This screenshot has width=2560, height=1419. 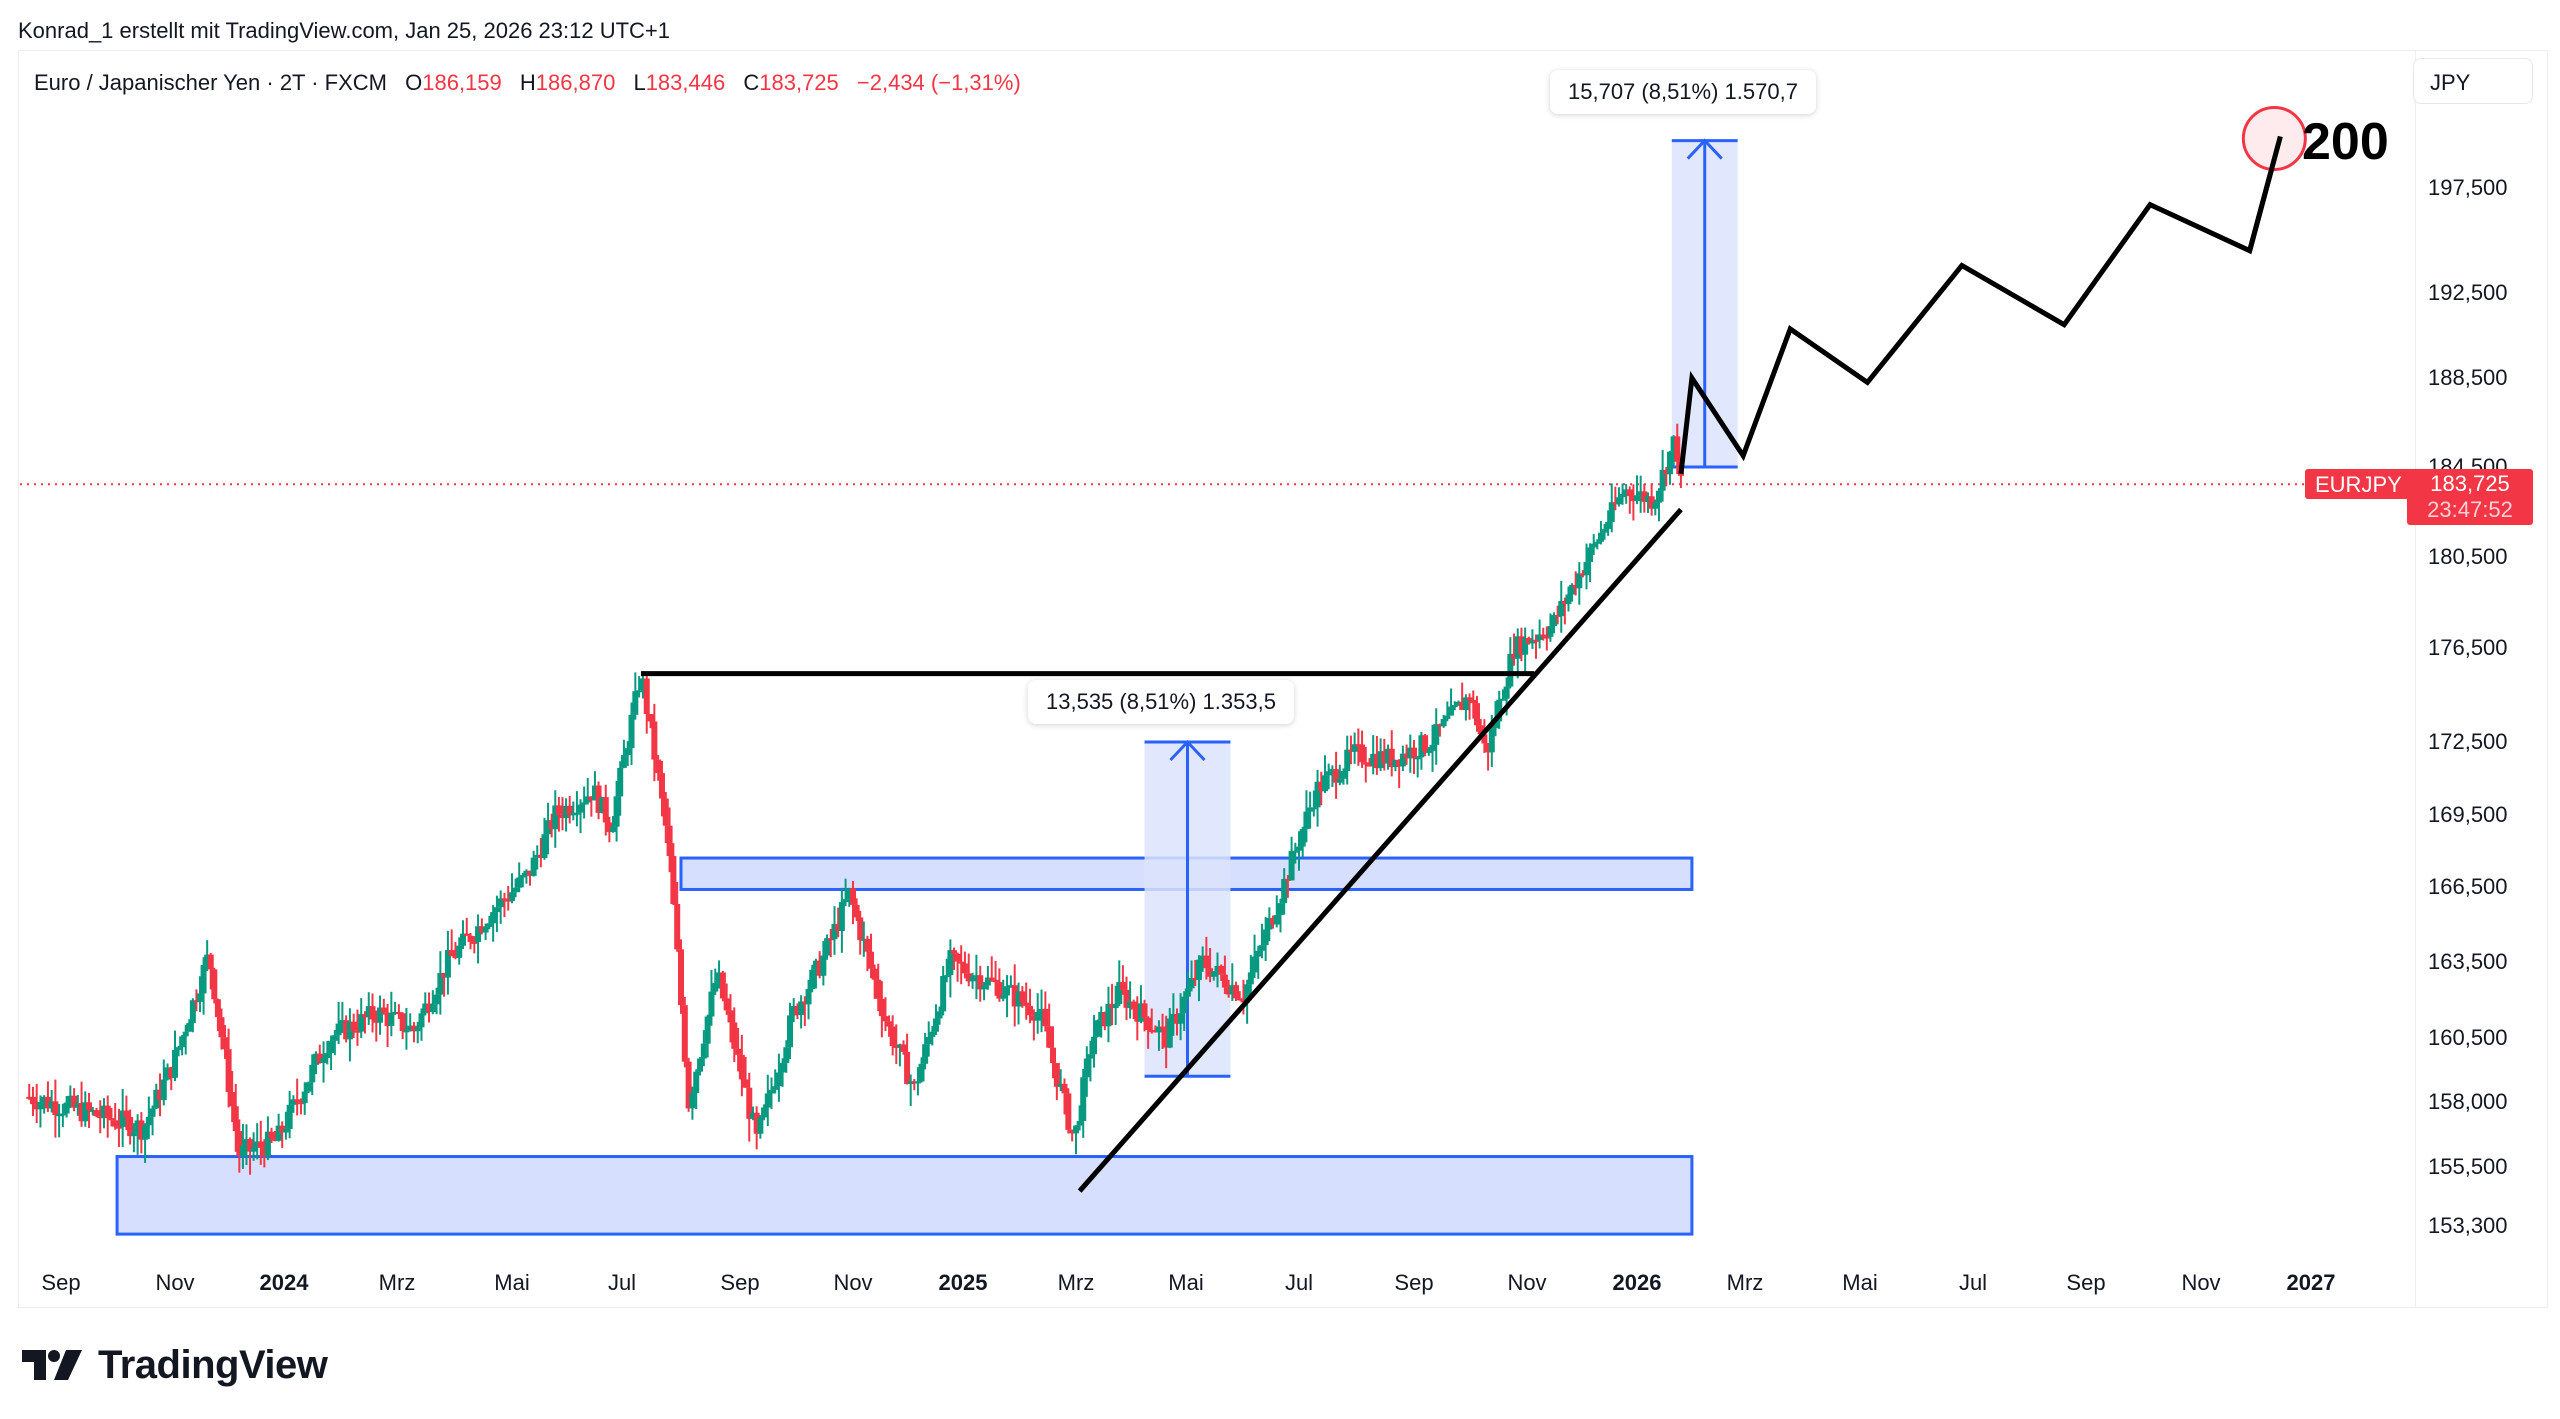 I want to click on time-axis-label: Nov, so click(x=175, y=1282).